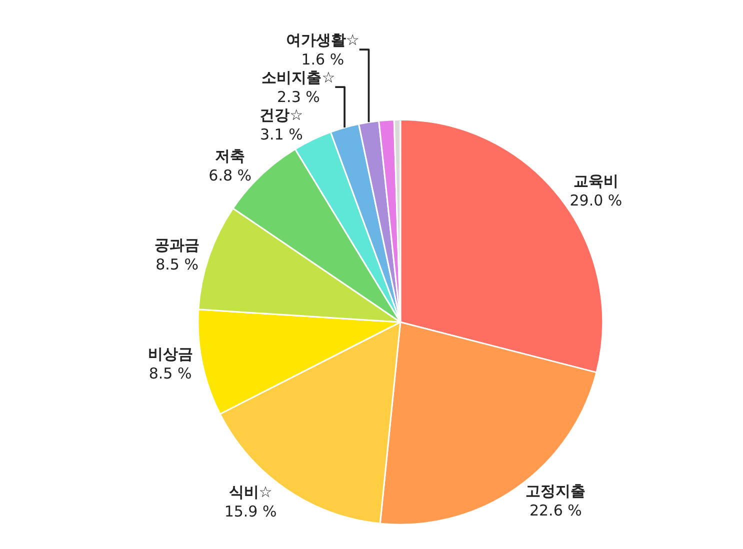 This screenshot has height=549, width=743. What do you see at coordinates (282, 115) in the screenshot?
I see `slice-label: 건강☆` at bounding box center [282, 115].